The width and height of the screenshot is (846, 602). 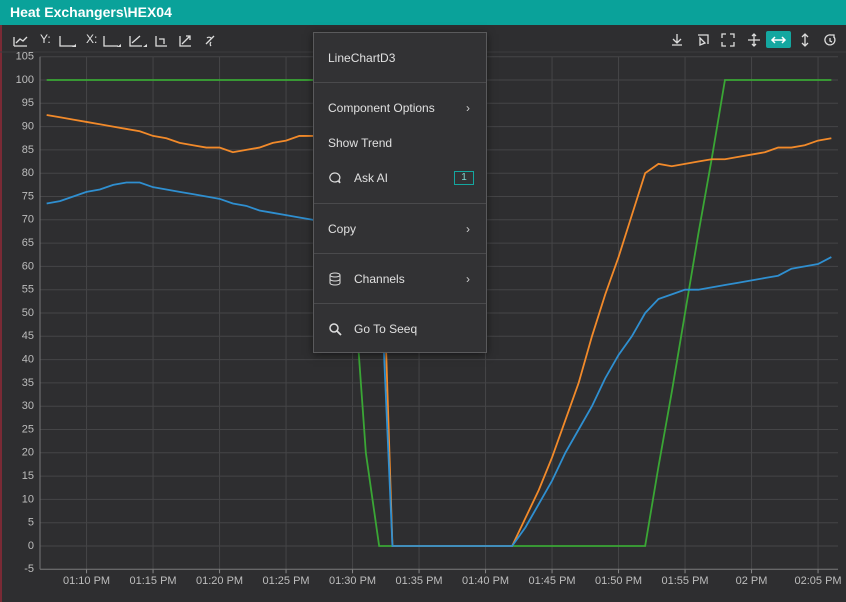 I want to click on y-tick-label: 20, so click(x=28, y=453).